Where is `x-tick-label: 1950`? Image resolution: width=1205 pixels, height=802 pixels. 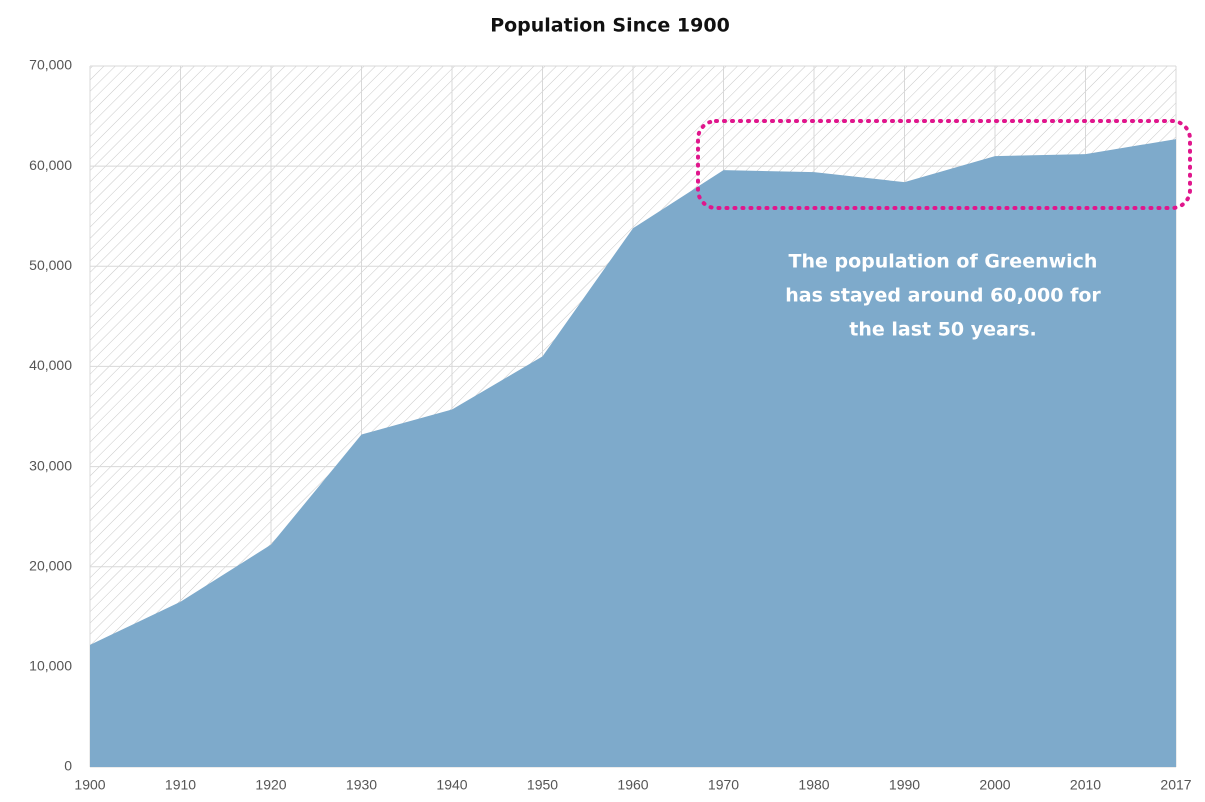
x-tick-label: 1950 is located at coordinates (542, 785).